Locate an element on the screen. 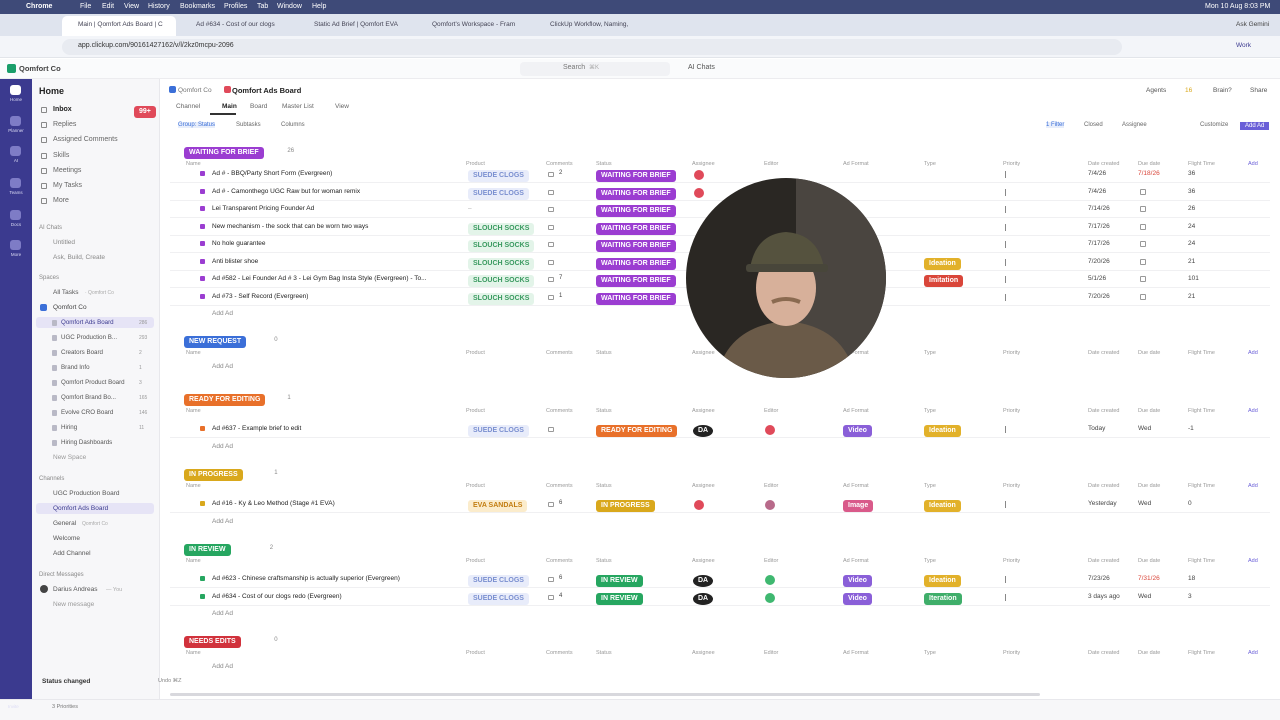 The height and width of the screenshot is (720, 1280). rail-item: Teams is located at coordinates (16, 192).